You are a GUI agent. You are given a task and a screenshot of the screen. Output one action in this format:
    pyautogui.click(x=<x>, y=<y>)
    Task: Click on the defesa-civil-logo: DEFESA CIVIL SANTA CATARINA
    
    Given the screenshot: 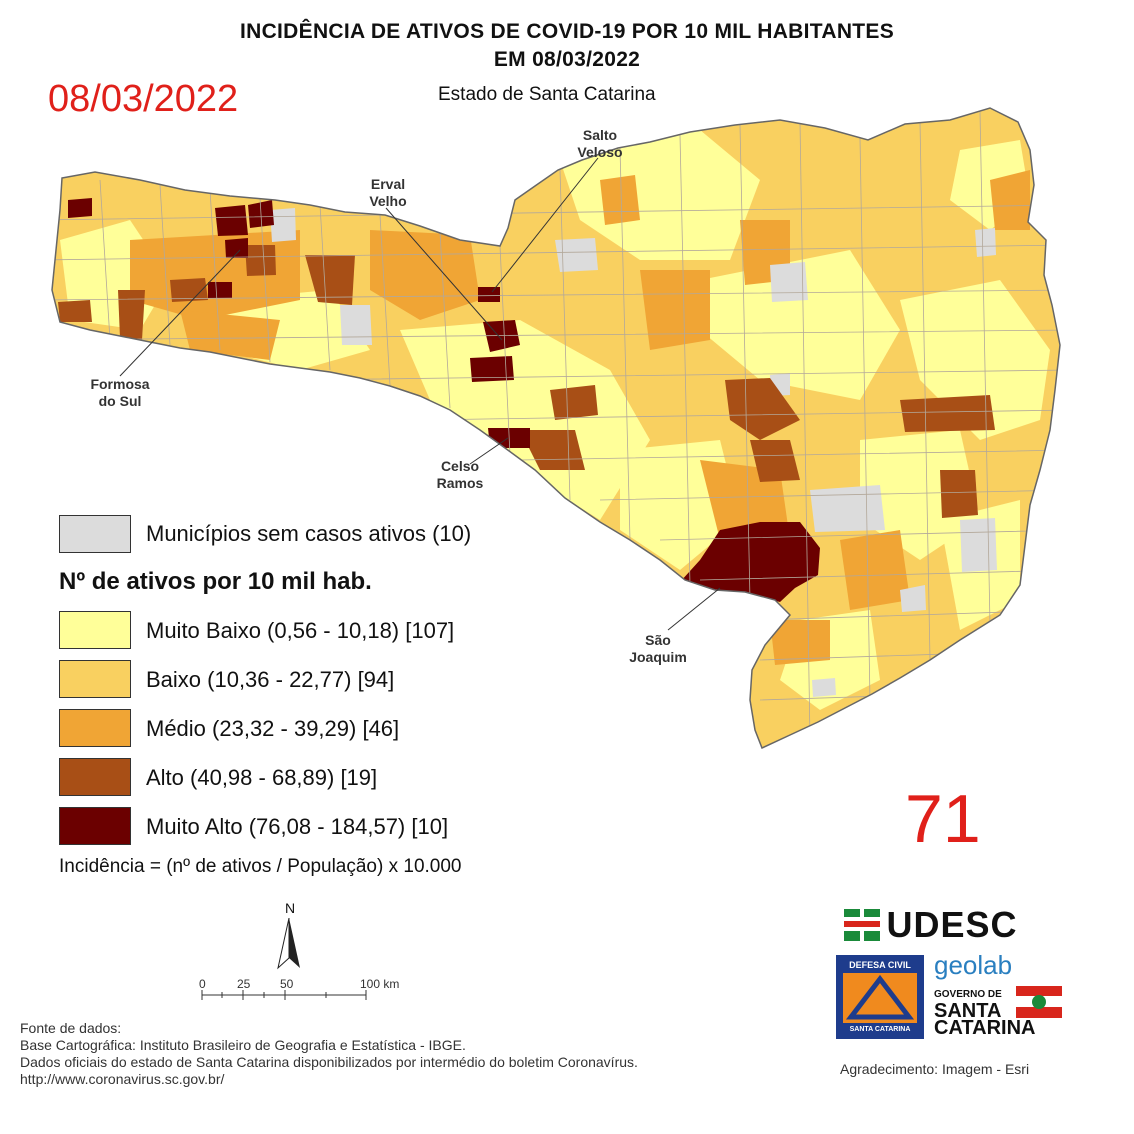 What is the action you would take?
    pyautogui.click(x=880, y=997)
    